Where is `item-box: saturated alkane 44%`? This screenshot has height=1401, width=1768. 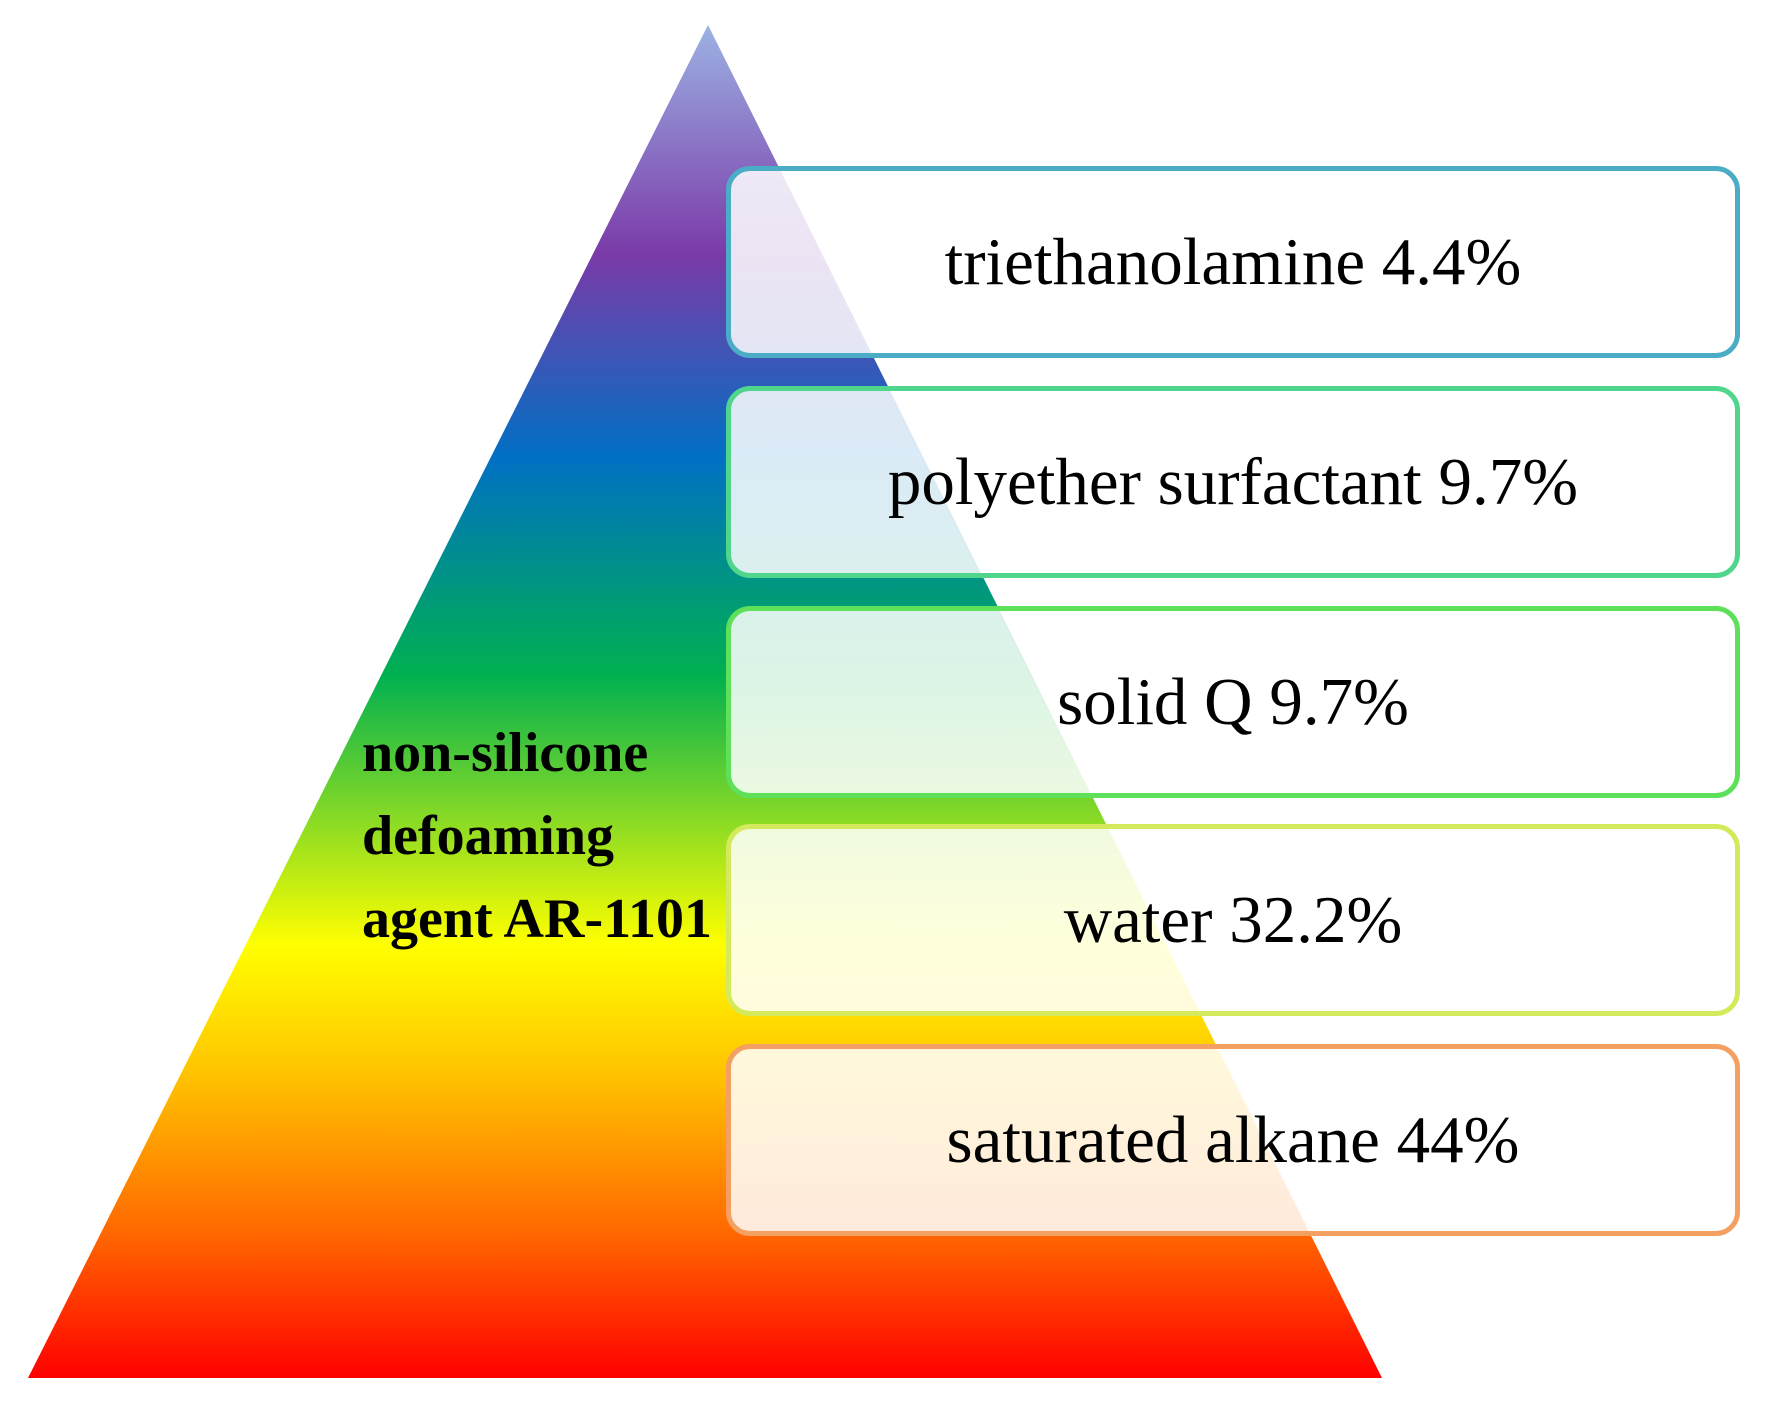
item-box: saturated alkane 44% is located at coordinates (1233, 1140).